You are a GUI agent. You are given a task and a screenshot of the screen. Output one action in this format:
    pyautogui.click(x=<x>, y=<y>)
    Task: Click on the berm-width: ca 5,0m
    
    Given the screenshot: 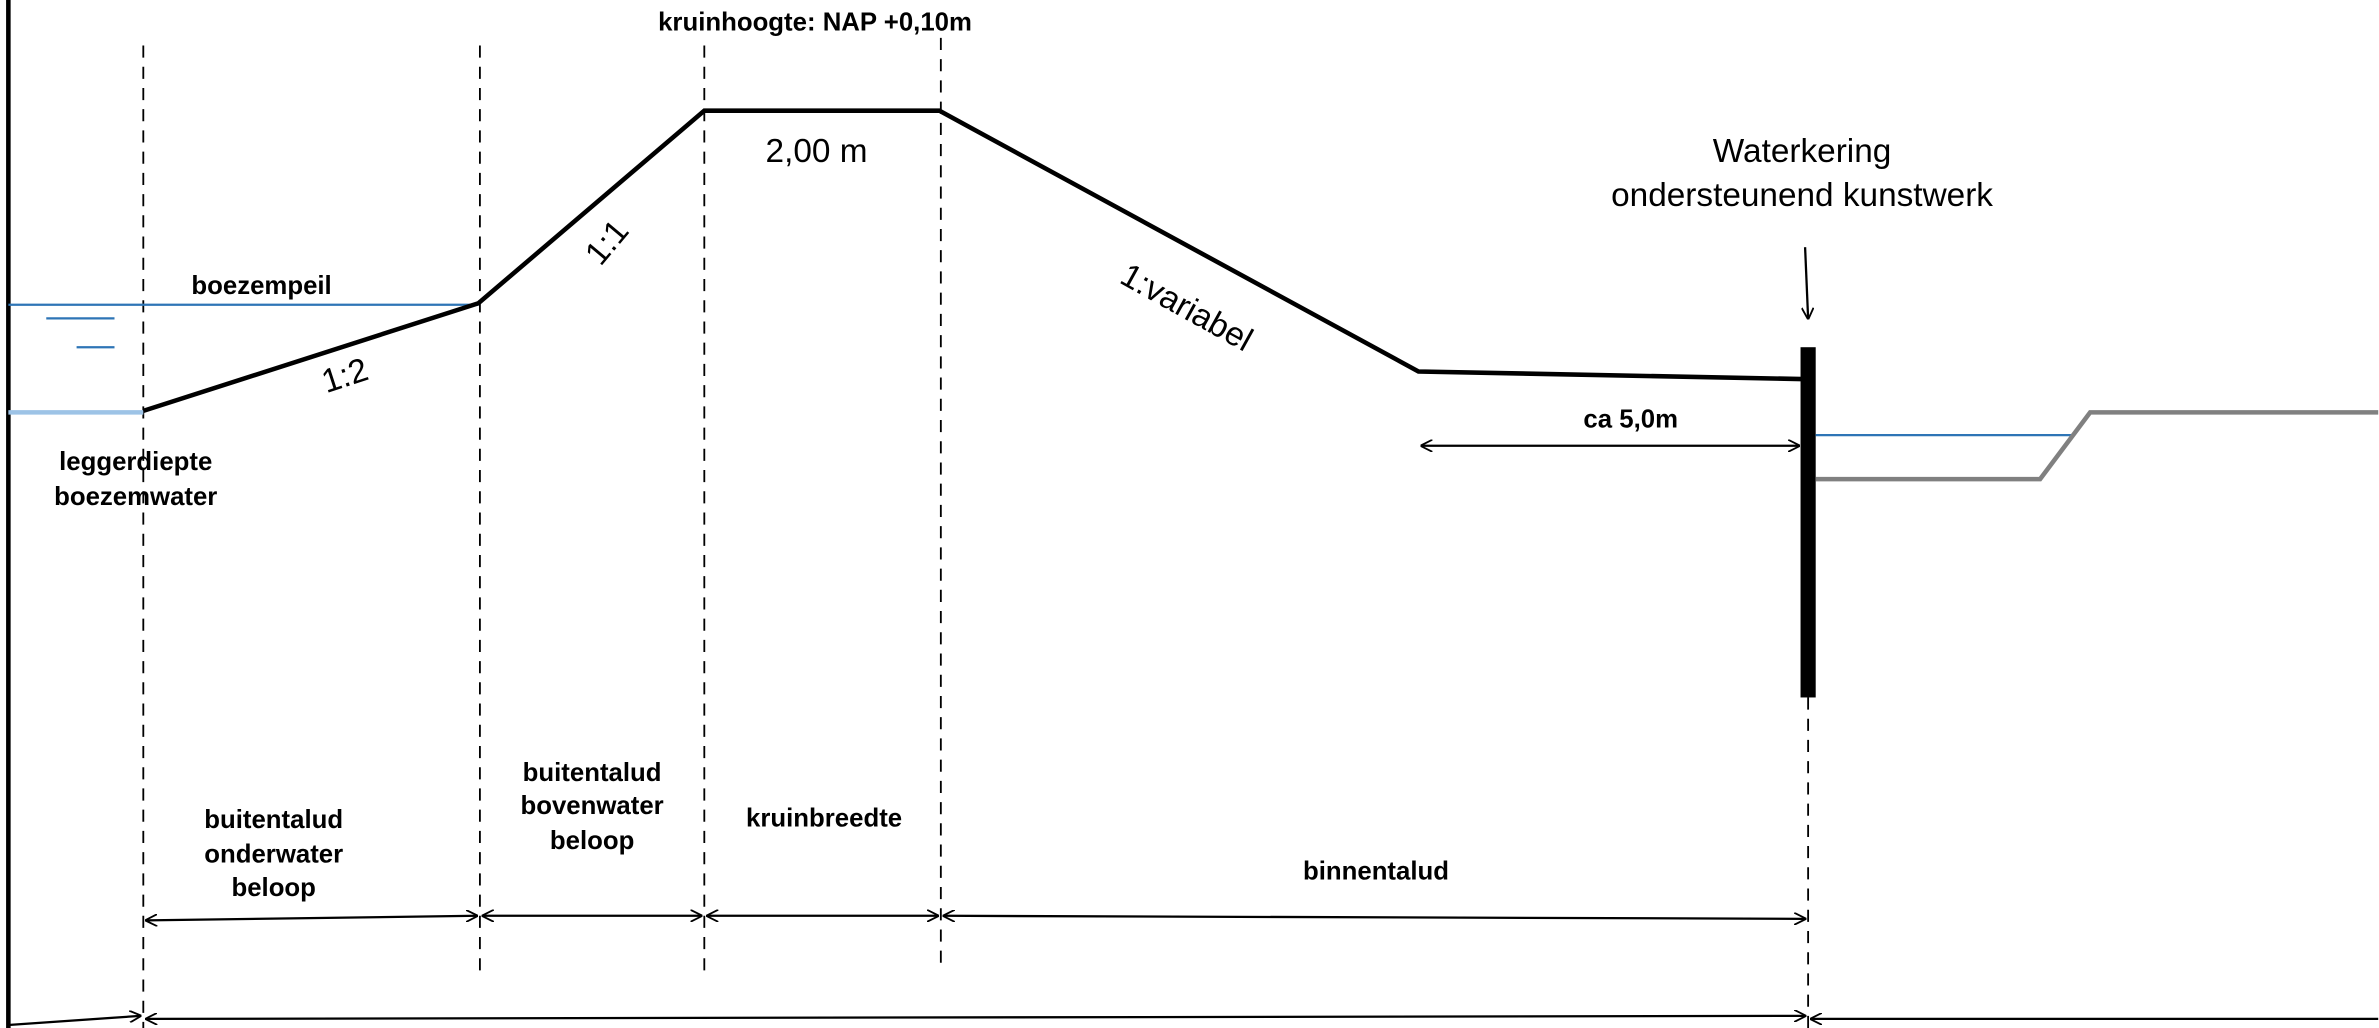 What is the action you would take?
    pyautogui.click(x=1630, y=420)
    